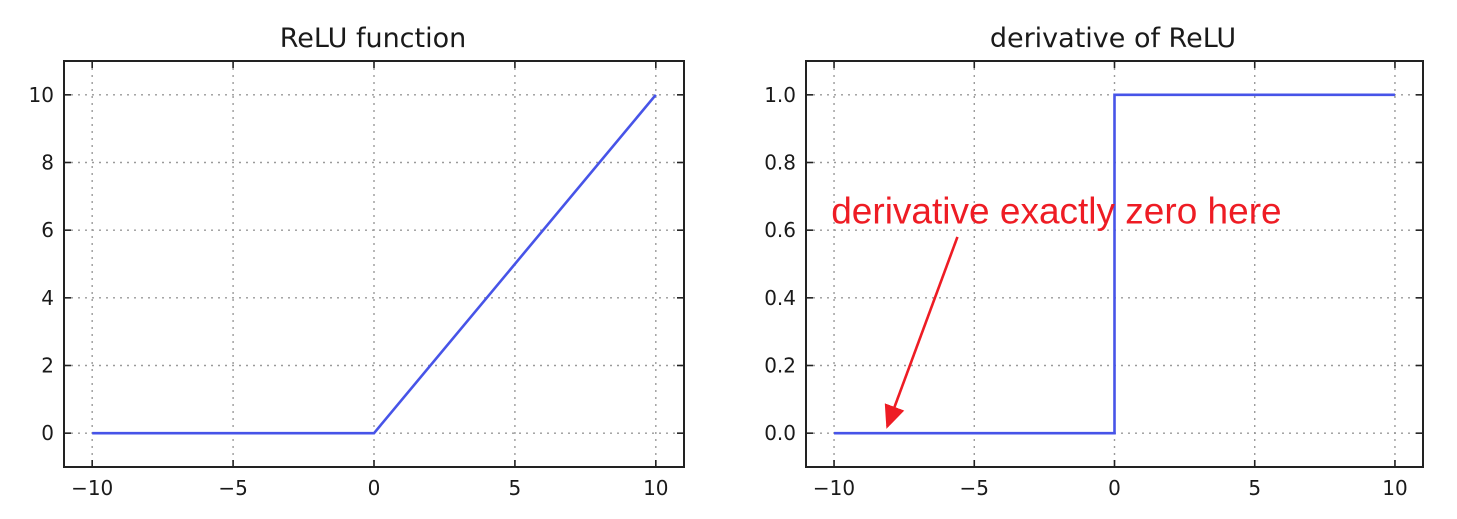  I want to click on annotation-arrow, so click(921, 332).